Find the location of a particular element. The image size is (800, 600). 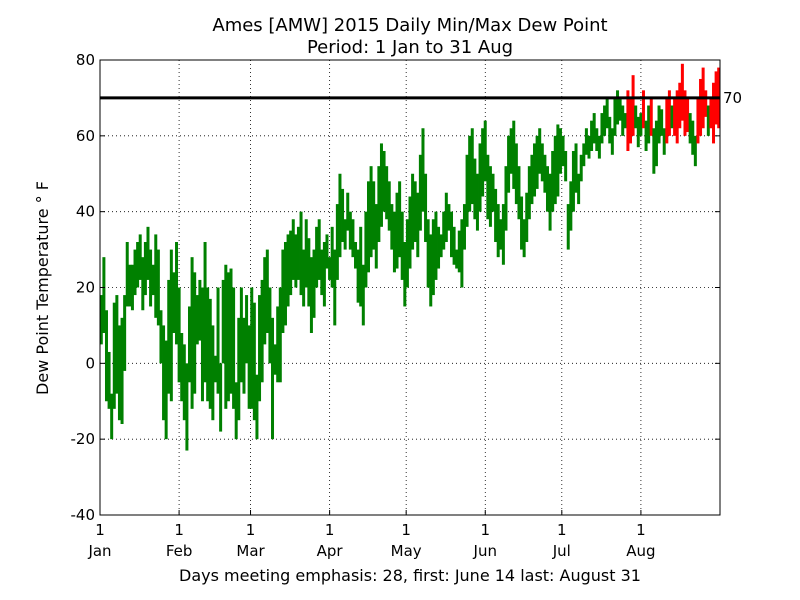

x-tick-month-label: Jun is located at coordinates (485, 551).